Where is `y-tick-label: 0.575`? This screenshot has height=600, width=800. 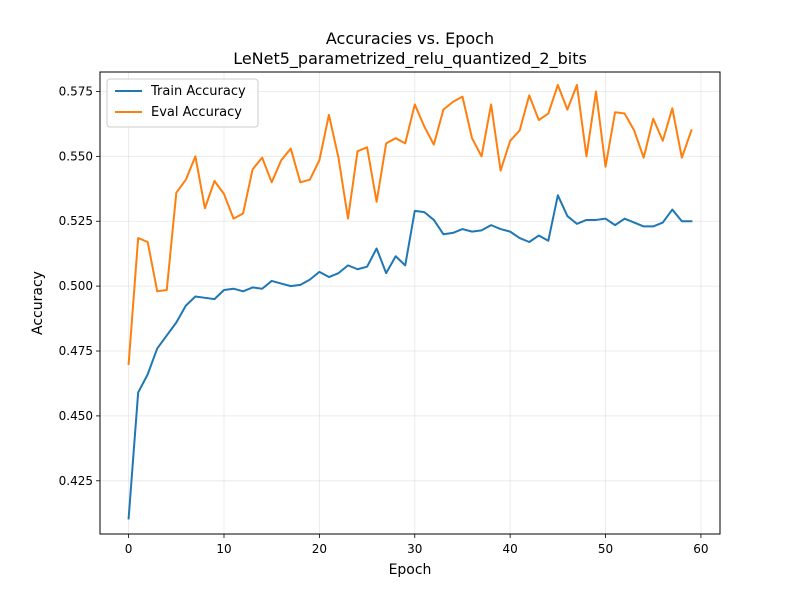
y-tick-label: 0.575 is located at coordinates (76, 91).